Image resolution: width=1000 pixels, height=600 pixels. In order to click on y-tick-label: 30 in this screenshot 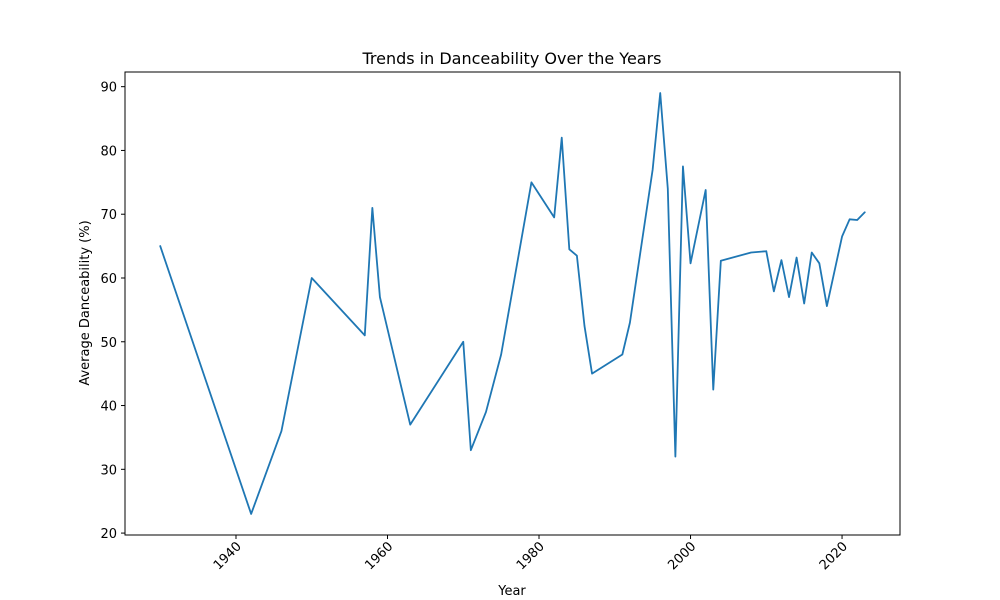, I will do `click(108, 470)`.